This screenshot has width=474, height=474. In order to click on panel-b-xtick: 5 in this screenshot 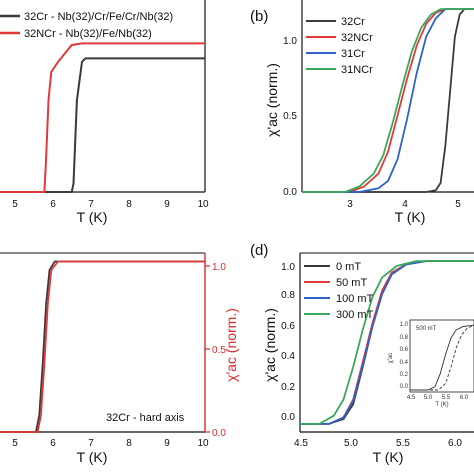, I will do `click(458, 204)`.